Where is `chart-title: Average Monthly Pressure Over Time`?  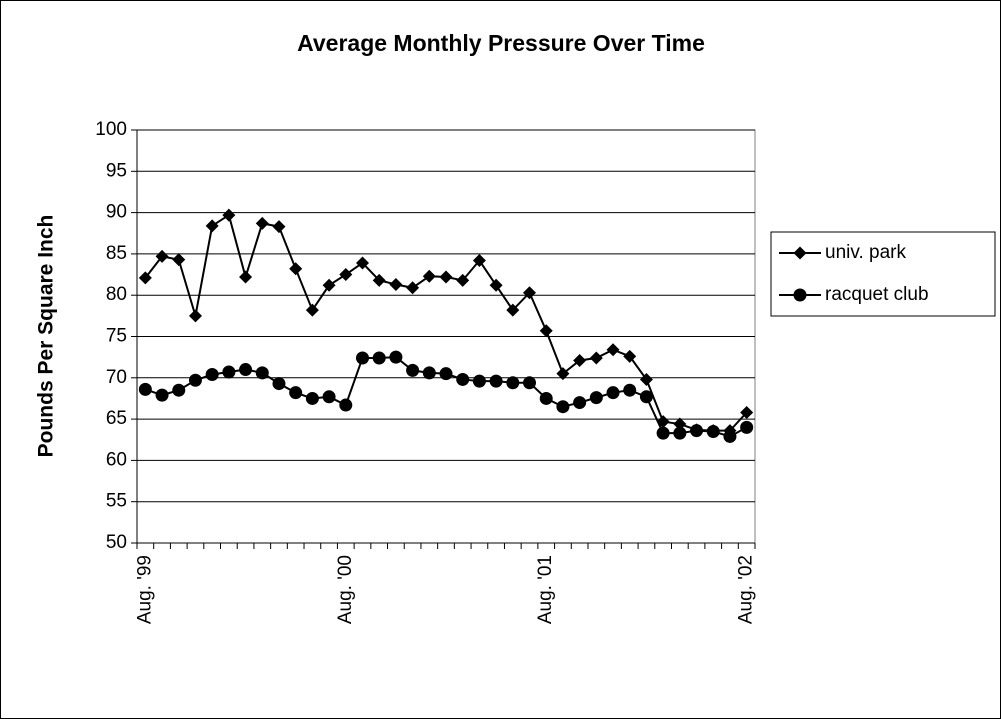
chart-title: Average Monthly Pressure Over Time is located at coordinates (501, 43).